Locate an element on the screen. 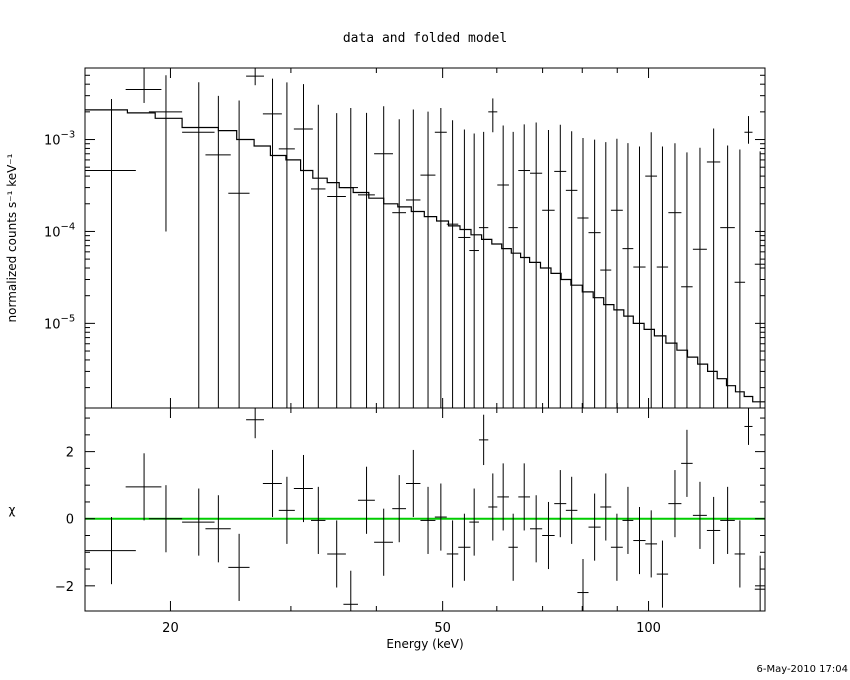 This screenshot has width=850, height=680. chi-tick-label: 2 is located at coordinates (70, 453).